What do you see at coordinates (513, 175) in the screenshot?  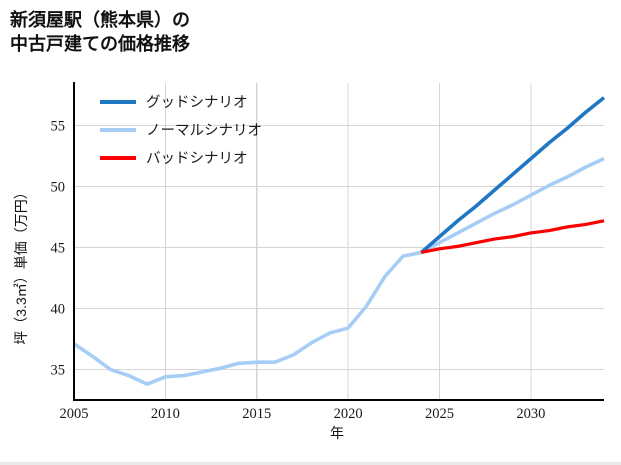 I see `series-line-グッドシナリオ` at bounding box center [513, 175].